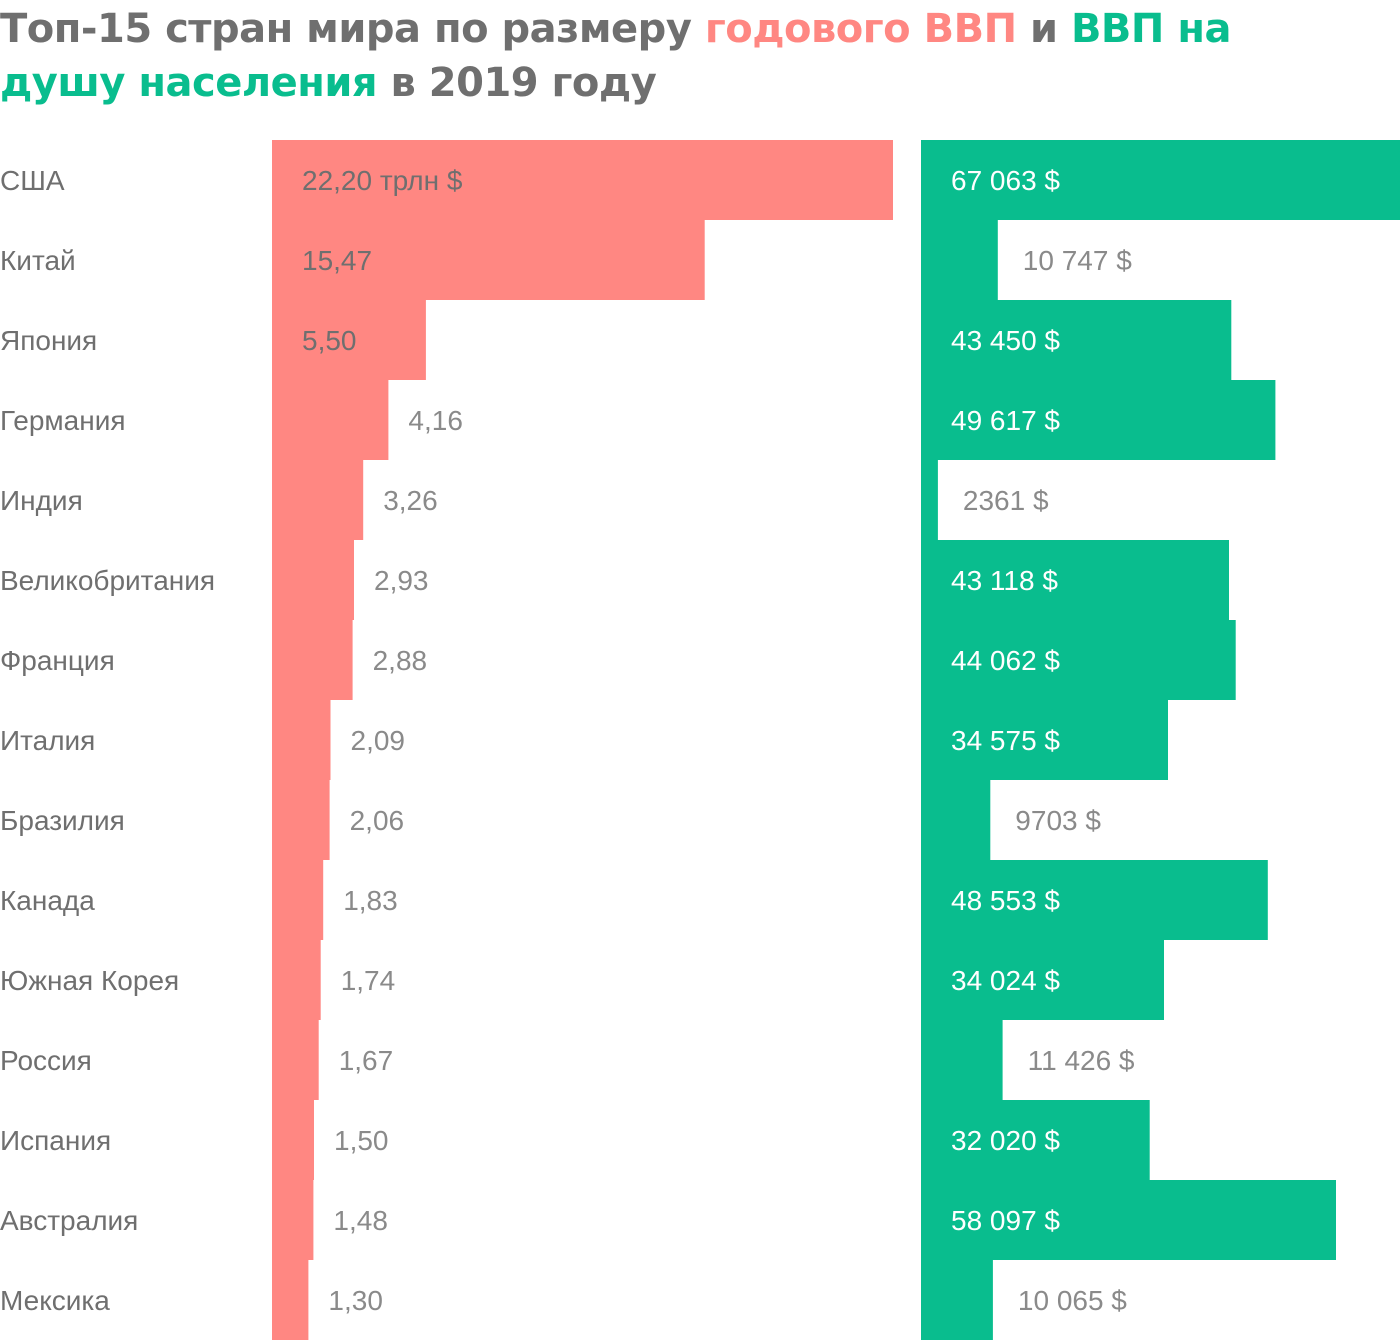  I want to click on per-capita-value-label: 34 575 $, so click(1005, 740).